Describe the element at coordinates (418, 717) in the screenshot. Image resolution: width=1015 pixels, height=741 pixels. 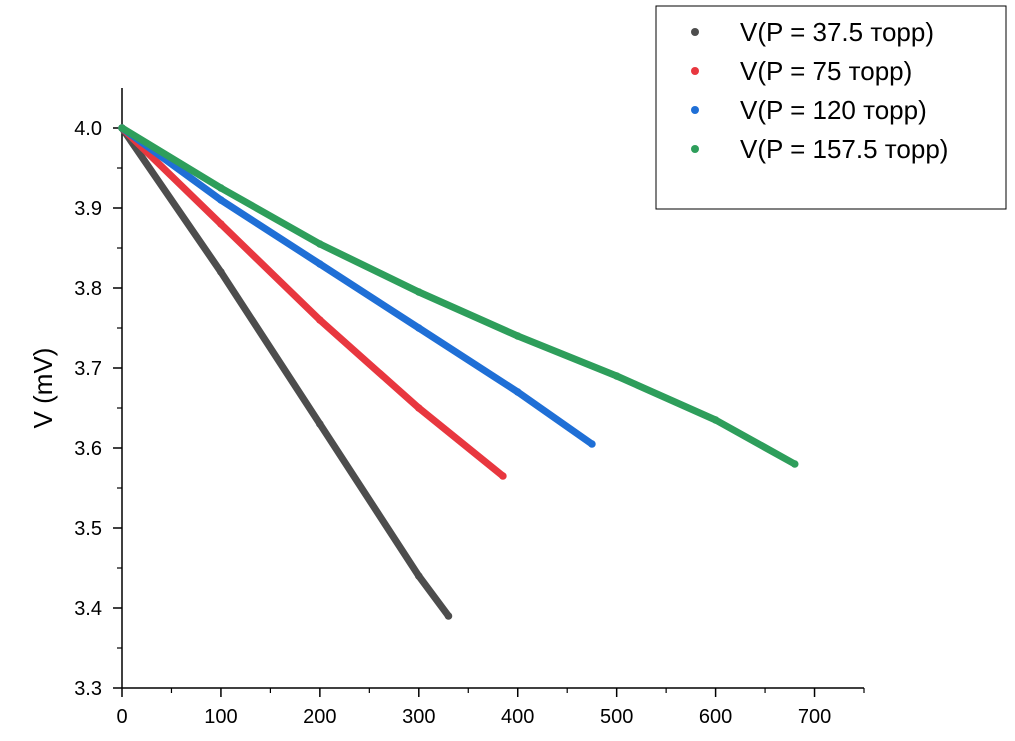
I see `x-tick-label: 300` at that location.